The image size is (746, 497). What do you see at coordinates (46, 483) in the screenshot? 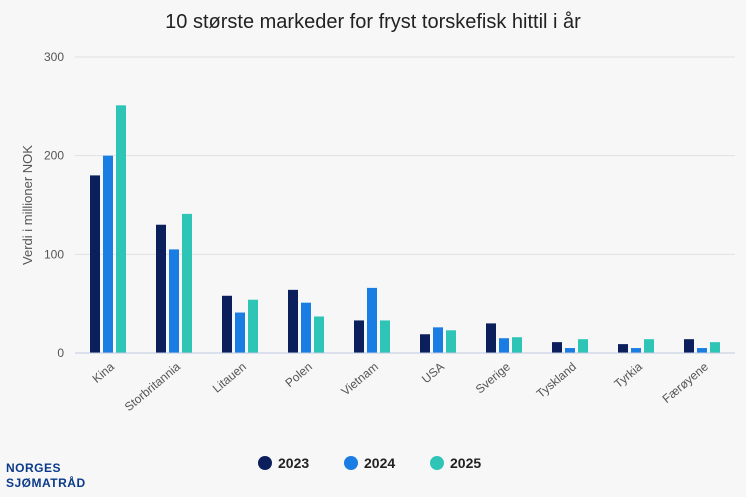
I see `logo-line-2: SJØMATRÅD` at bounding box center [46, 483].